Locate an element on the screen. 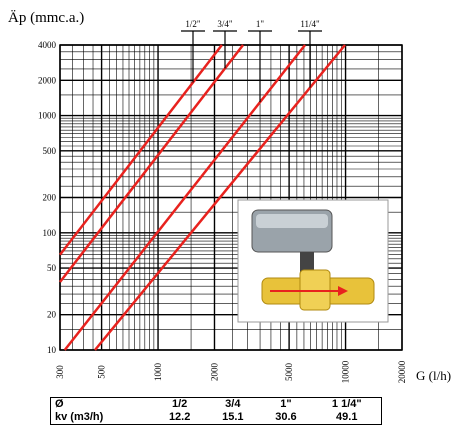 This screenshot has width=457, height=432. table-cell: 1 1/4" is located at coordinates (346, 404).